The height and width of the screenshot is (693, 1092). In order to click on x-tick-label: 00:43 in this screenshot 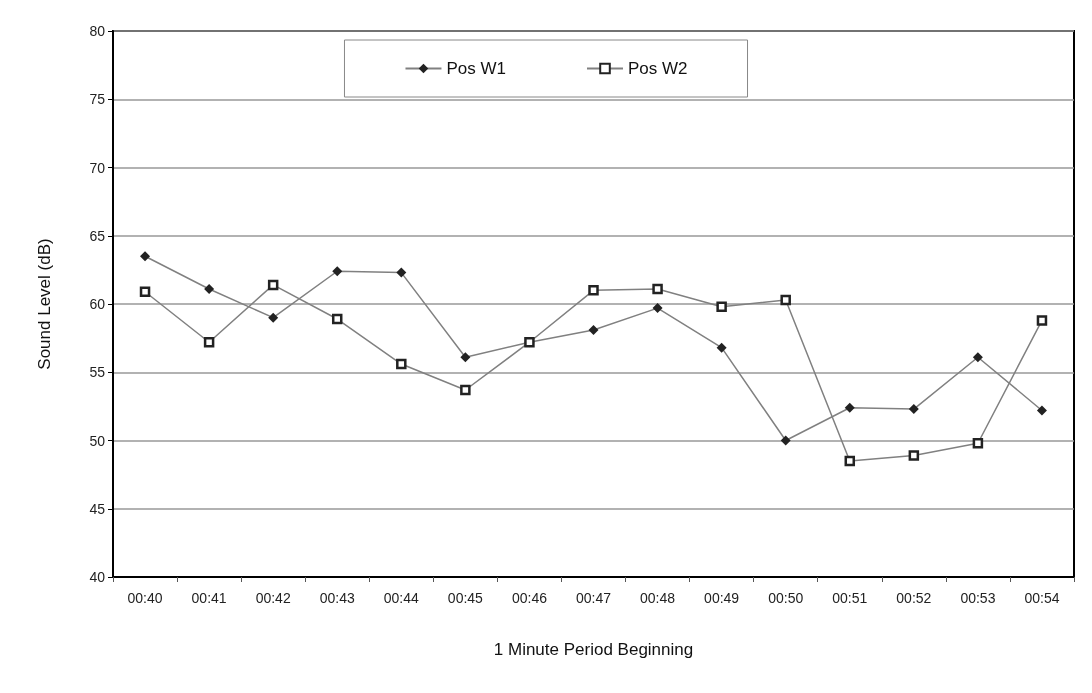, I will do `click(337, 598)`.